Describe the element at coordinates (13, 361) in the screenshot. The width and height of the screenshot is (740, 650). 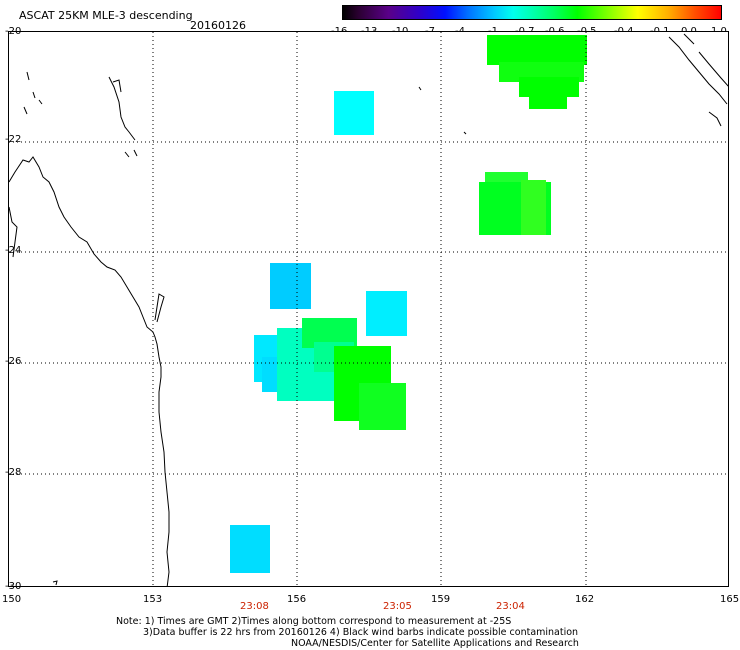
I see `lat-label: -26` at that location.